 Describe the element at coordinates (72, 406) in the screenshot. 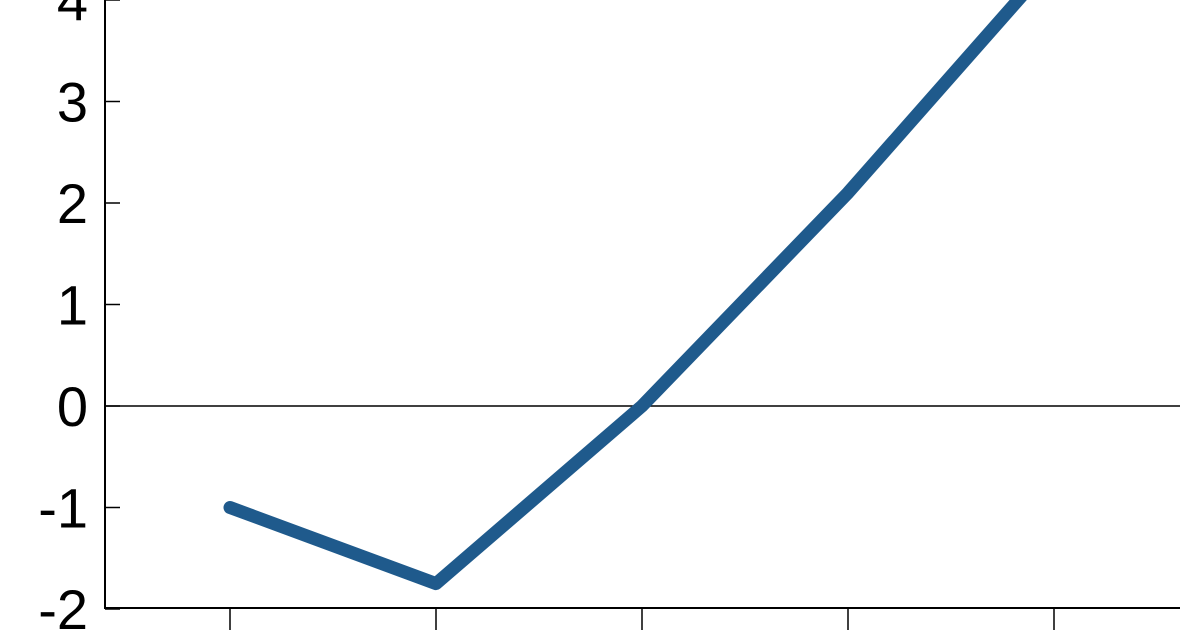

I see `y-tick-label: 0` at that location.